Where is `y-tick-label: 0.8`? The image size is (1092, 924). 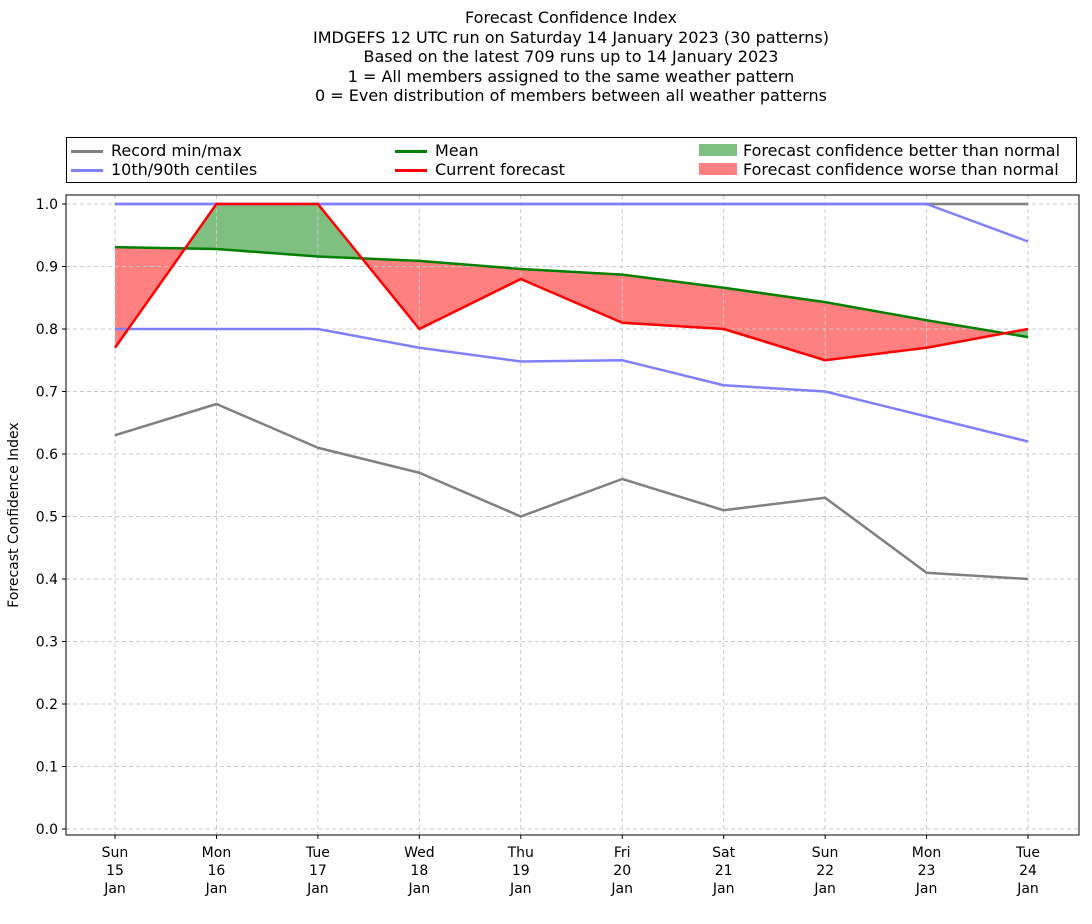 y-tick-label: 0.8 is located at coordinates (47, 330).